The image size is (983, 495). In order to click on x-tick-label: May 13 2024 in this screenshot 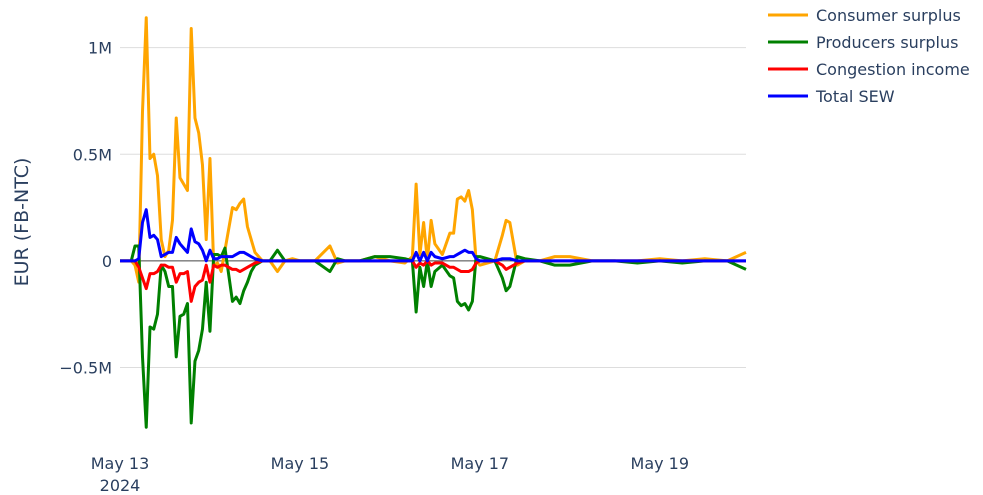, I will do `click(120, 474)`.